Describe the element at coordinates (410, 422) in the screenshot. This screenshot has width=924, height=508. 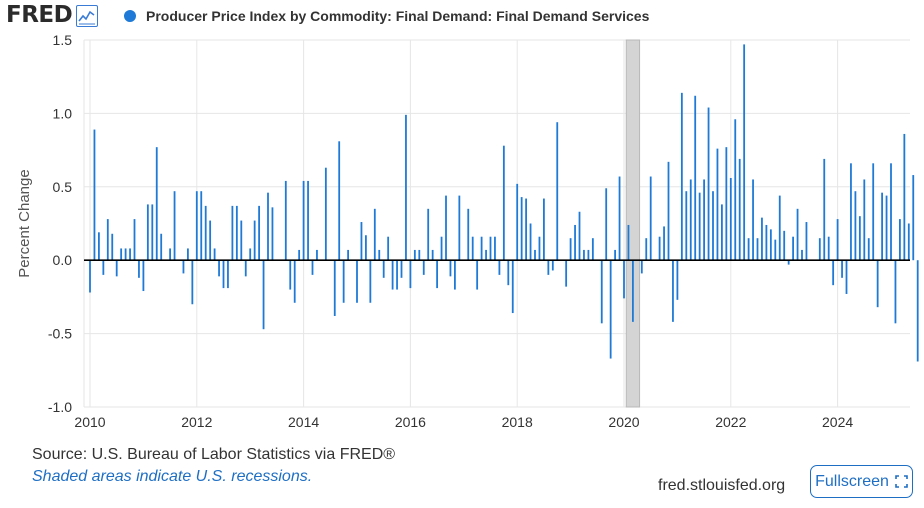
I see `x-tick-label: 2016` at that location.